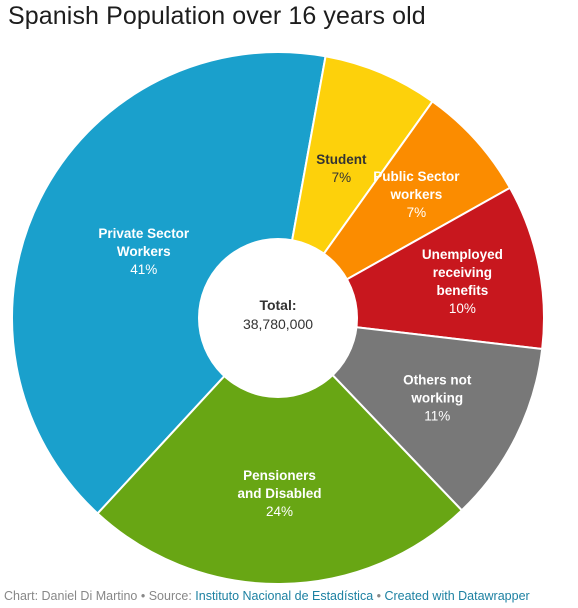 This screenshot has height=608, width=578. I want to click on slice-label-4: Others not working 11%, so click(437, 397).